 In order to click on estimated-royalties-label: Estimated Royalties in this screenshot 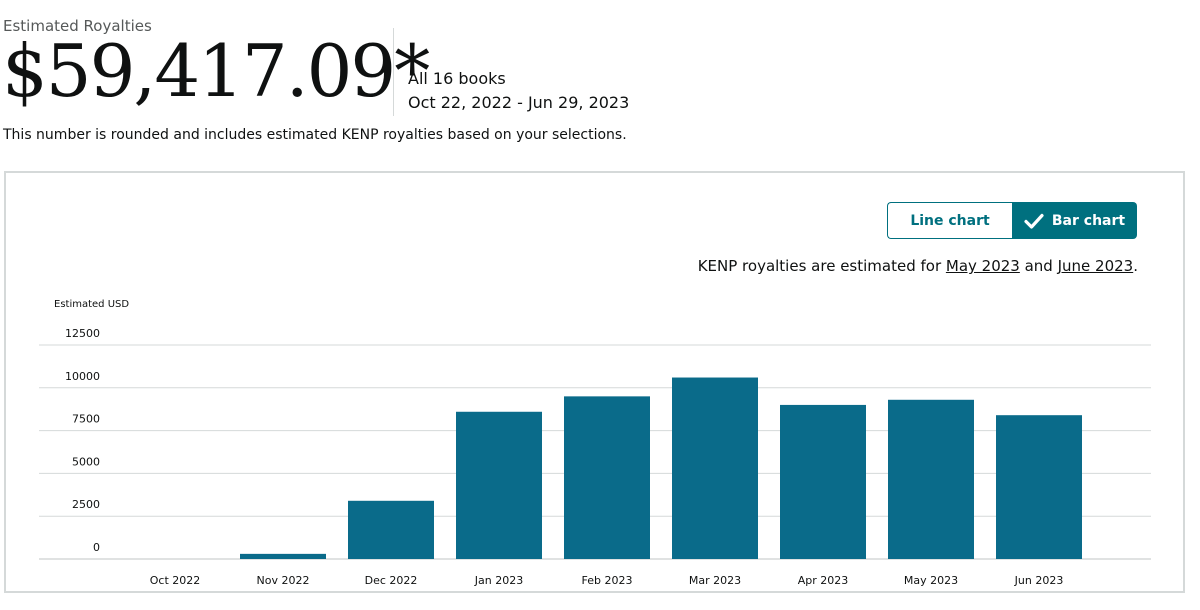, I will do `click(77, 26)`.